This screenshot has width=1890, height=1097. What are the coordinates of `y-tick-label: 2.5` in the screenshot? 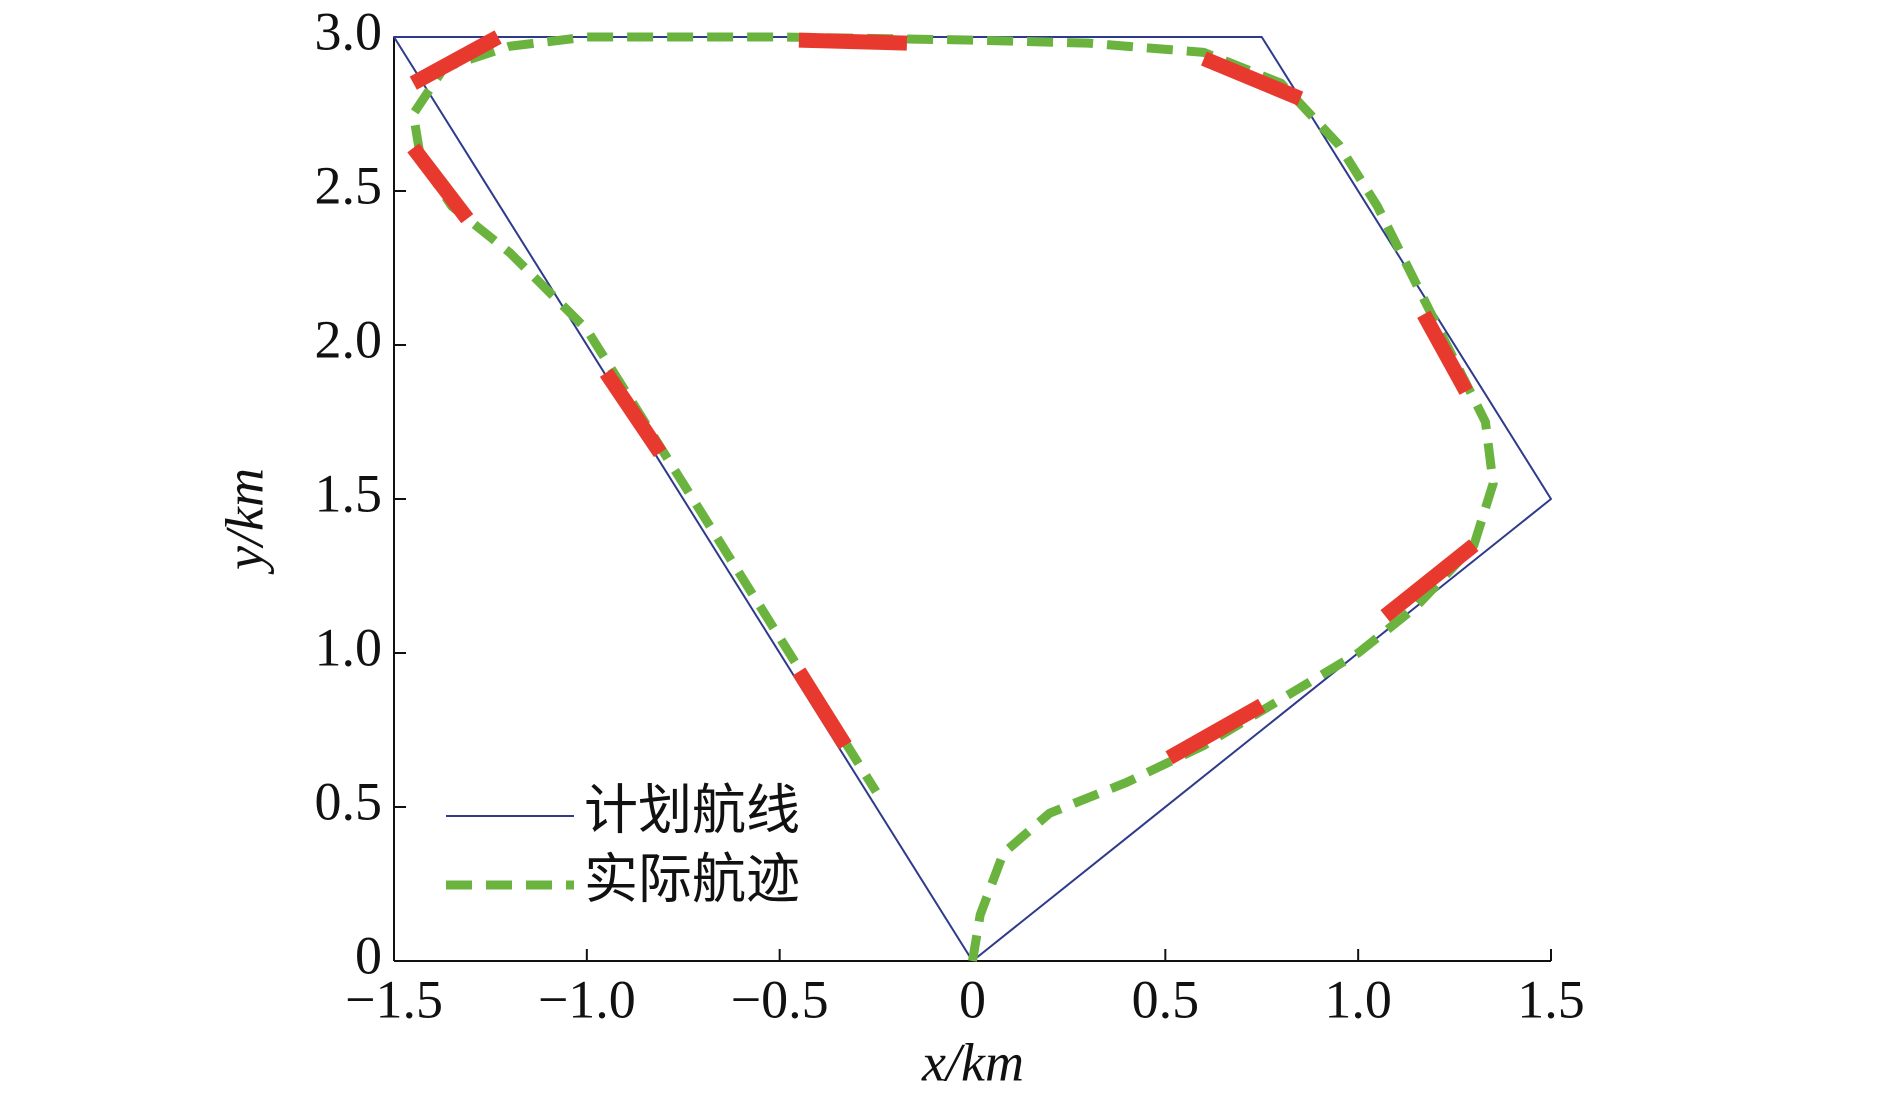 It's located at (349, 185).